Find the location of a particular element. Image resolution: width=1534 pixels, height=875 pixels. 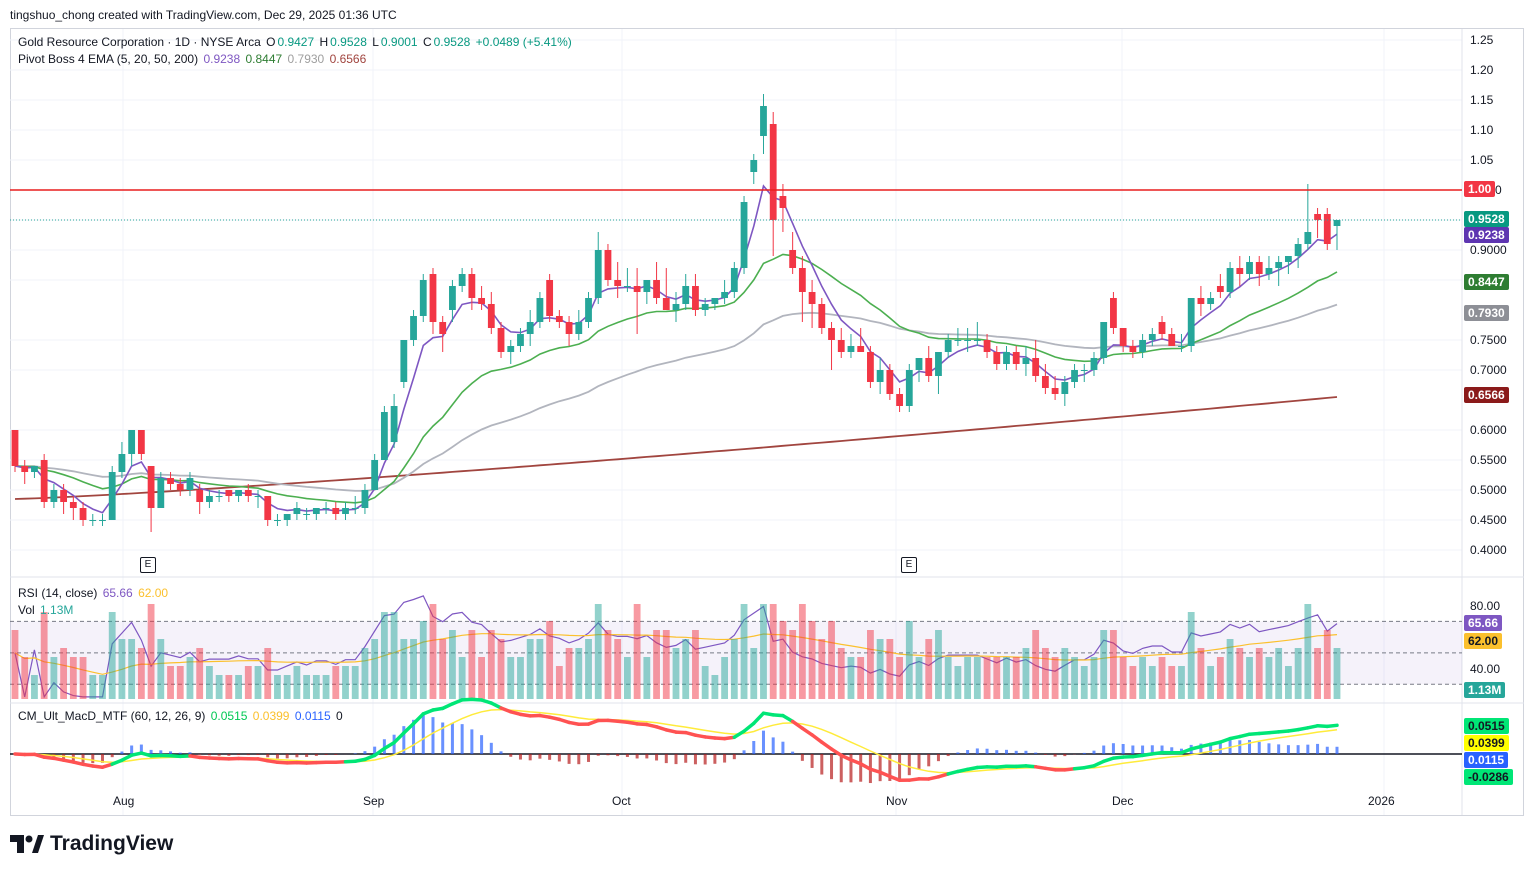

ohlc-l: 0.9001 is located at coordinates (399, 42).